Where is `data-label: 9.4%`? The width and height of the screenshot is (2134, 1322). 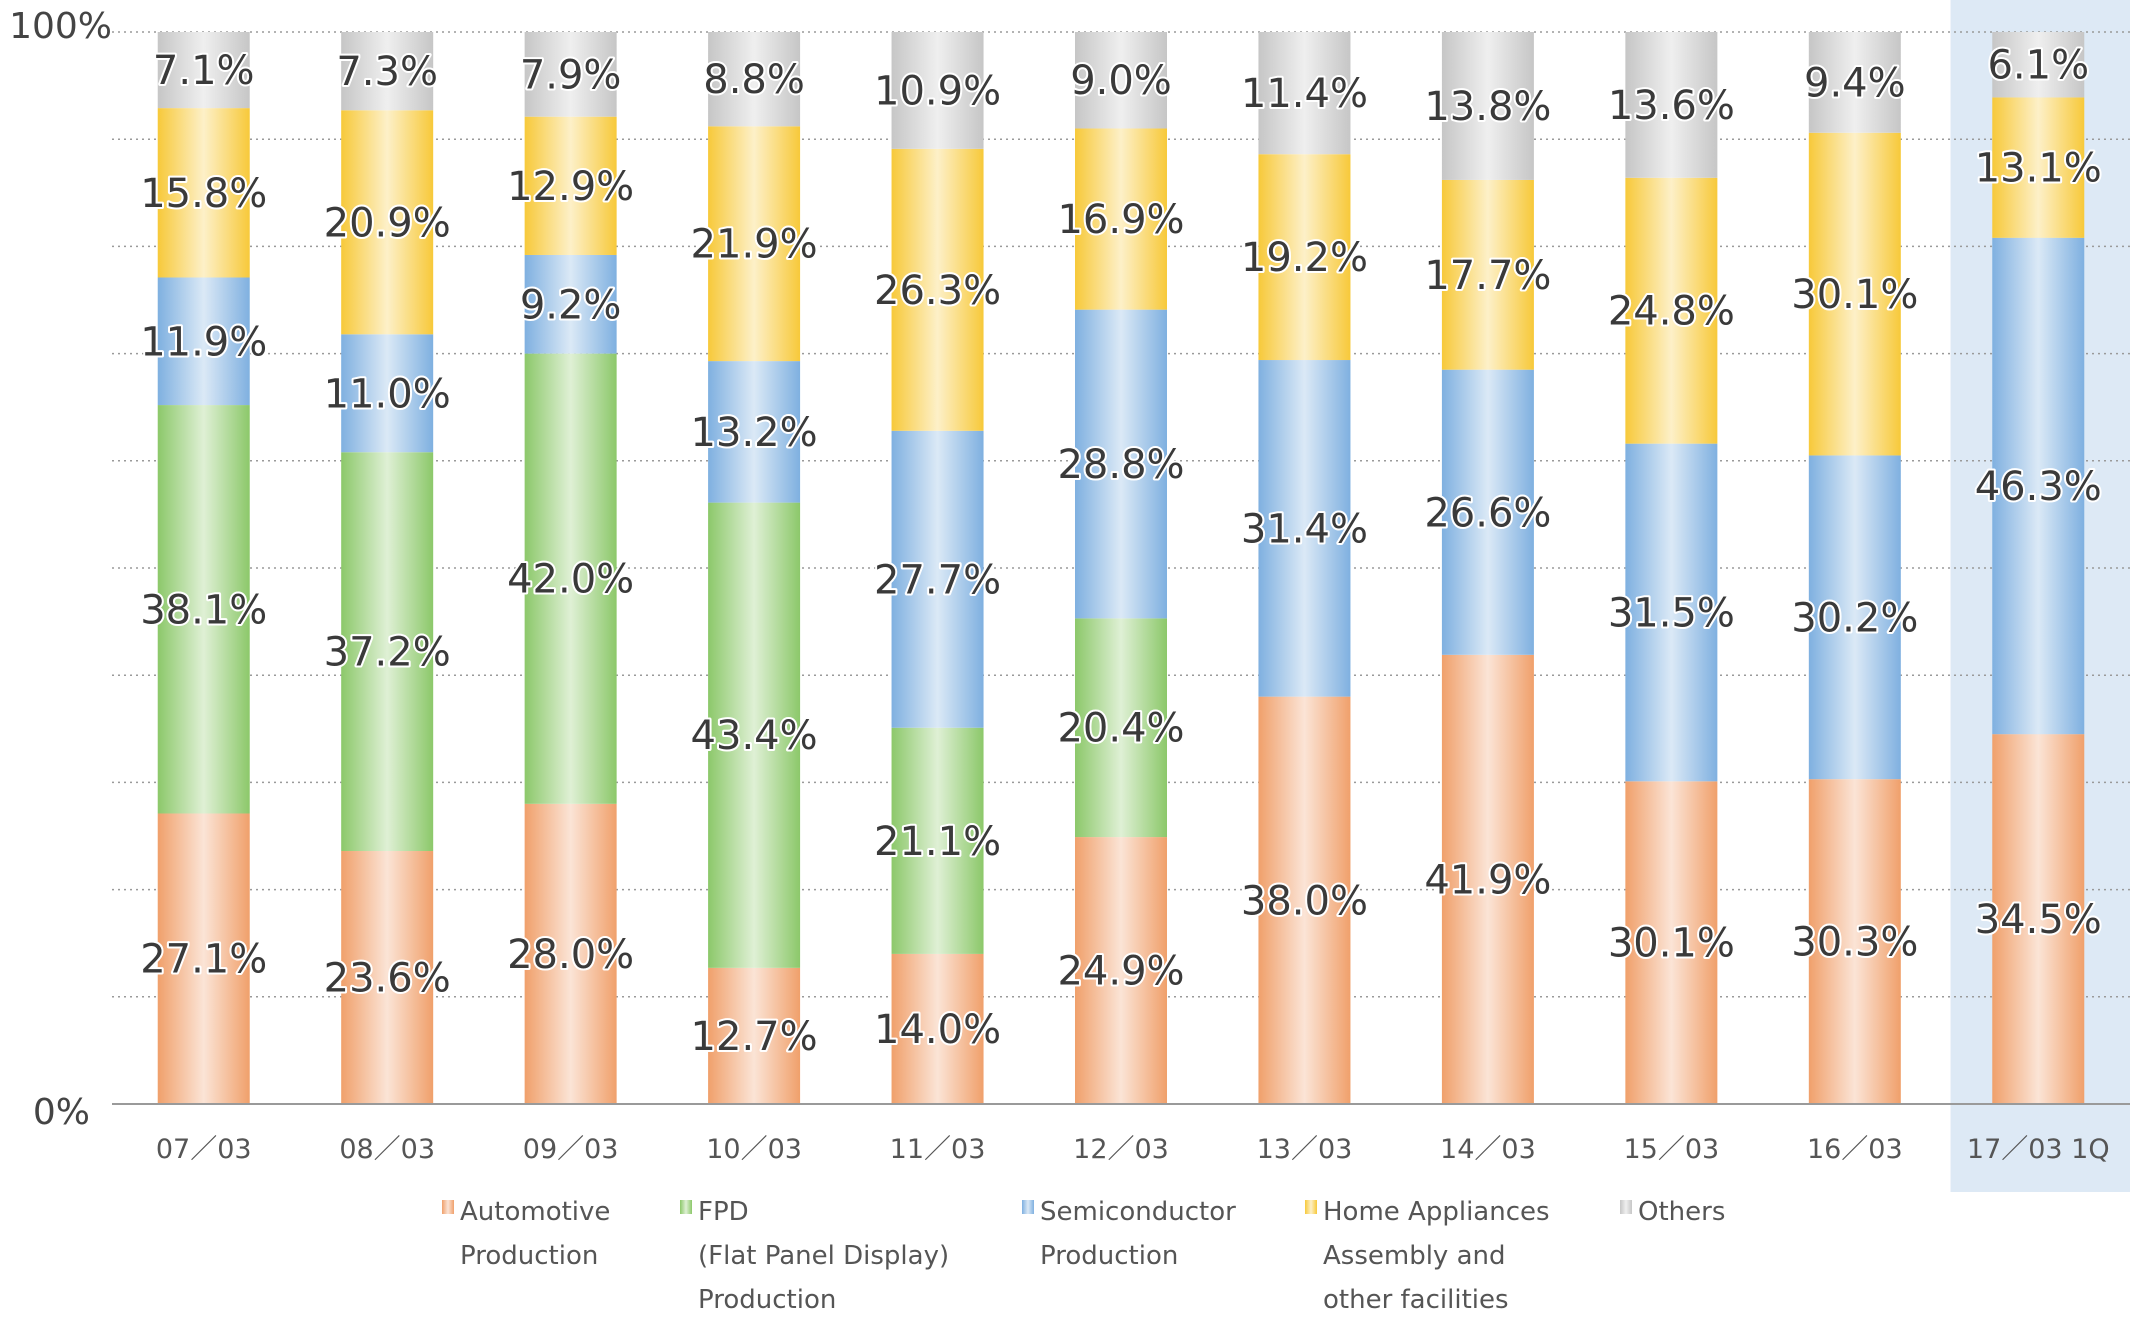
data-label: 9.4% is located at coordinates (1855, 83).